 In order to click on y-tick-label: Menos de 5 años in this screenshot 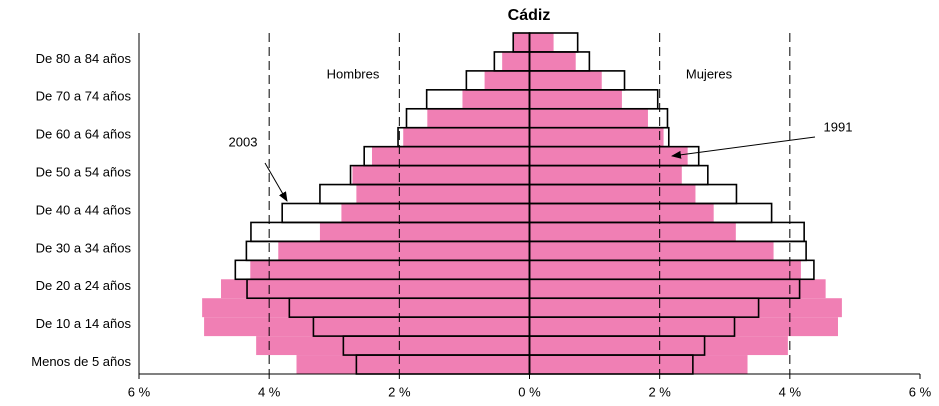, I will do `click(81, 361)`.